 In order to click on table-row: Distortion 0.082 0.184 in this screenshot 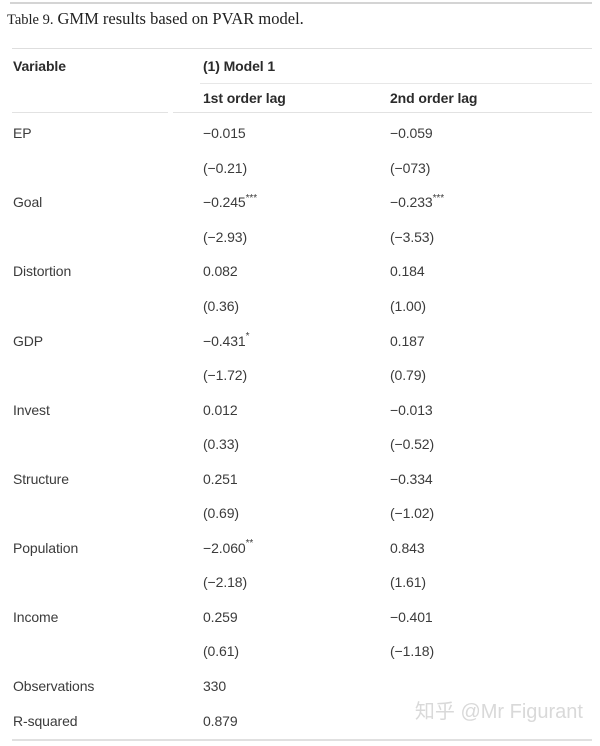, I will do `click(296, 271)`.